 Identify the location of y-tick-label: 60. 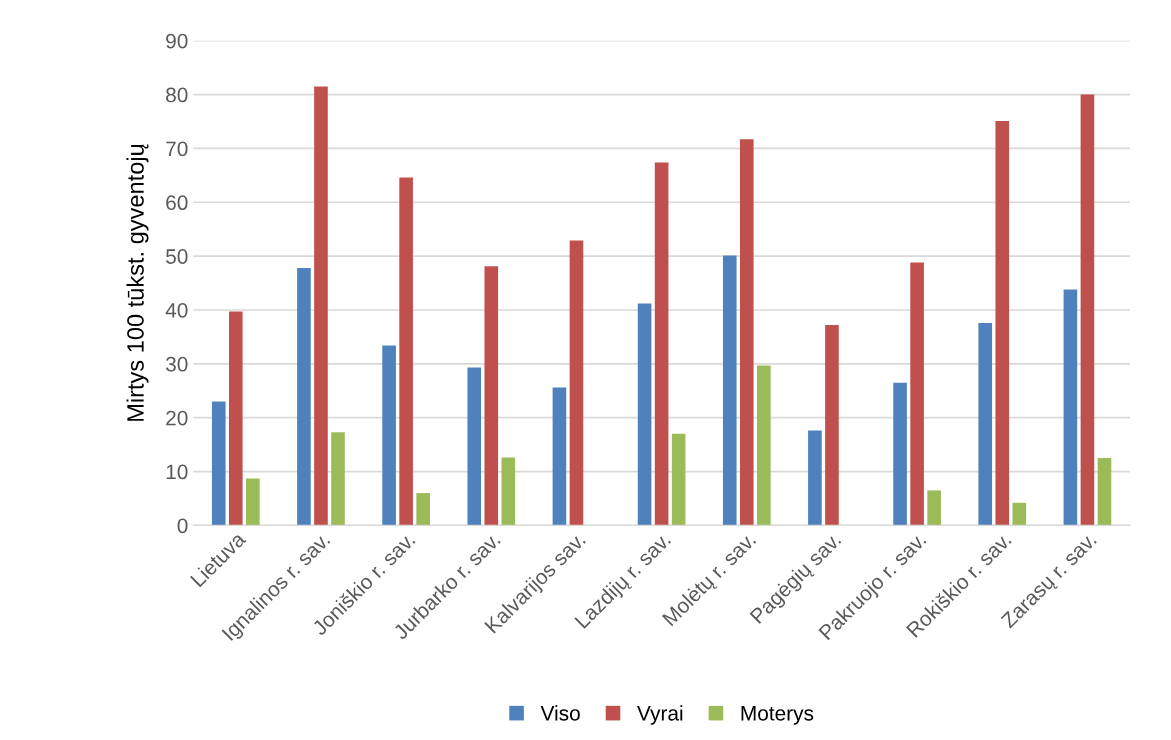
(177, 203).